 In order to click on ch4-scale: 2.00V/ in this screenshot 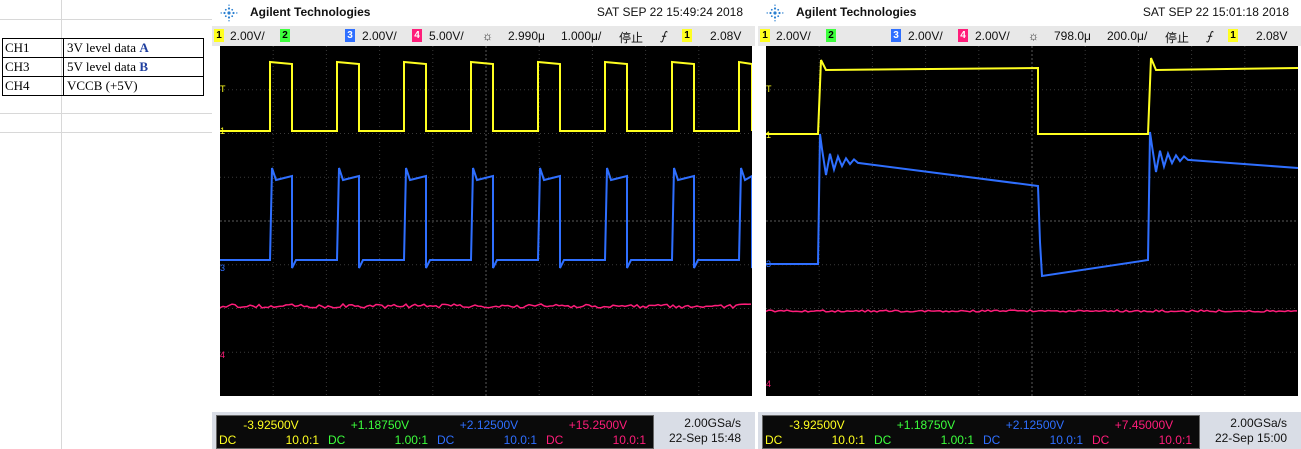, I will do `click(992, 36)`.